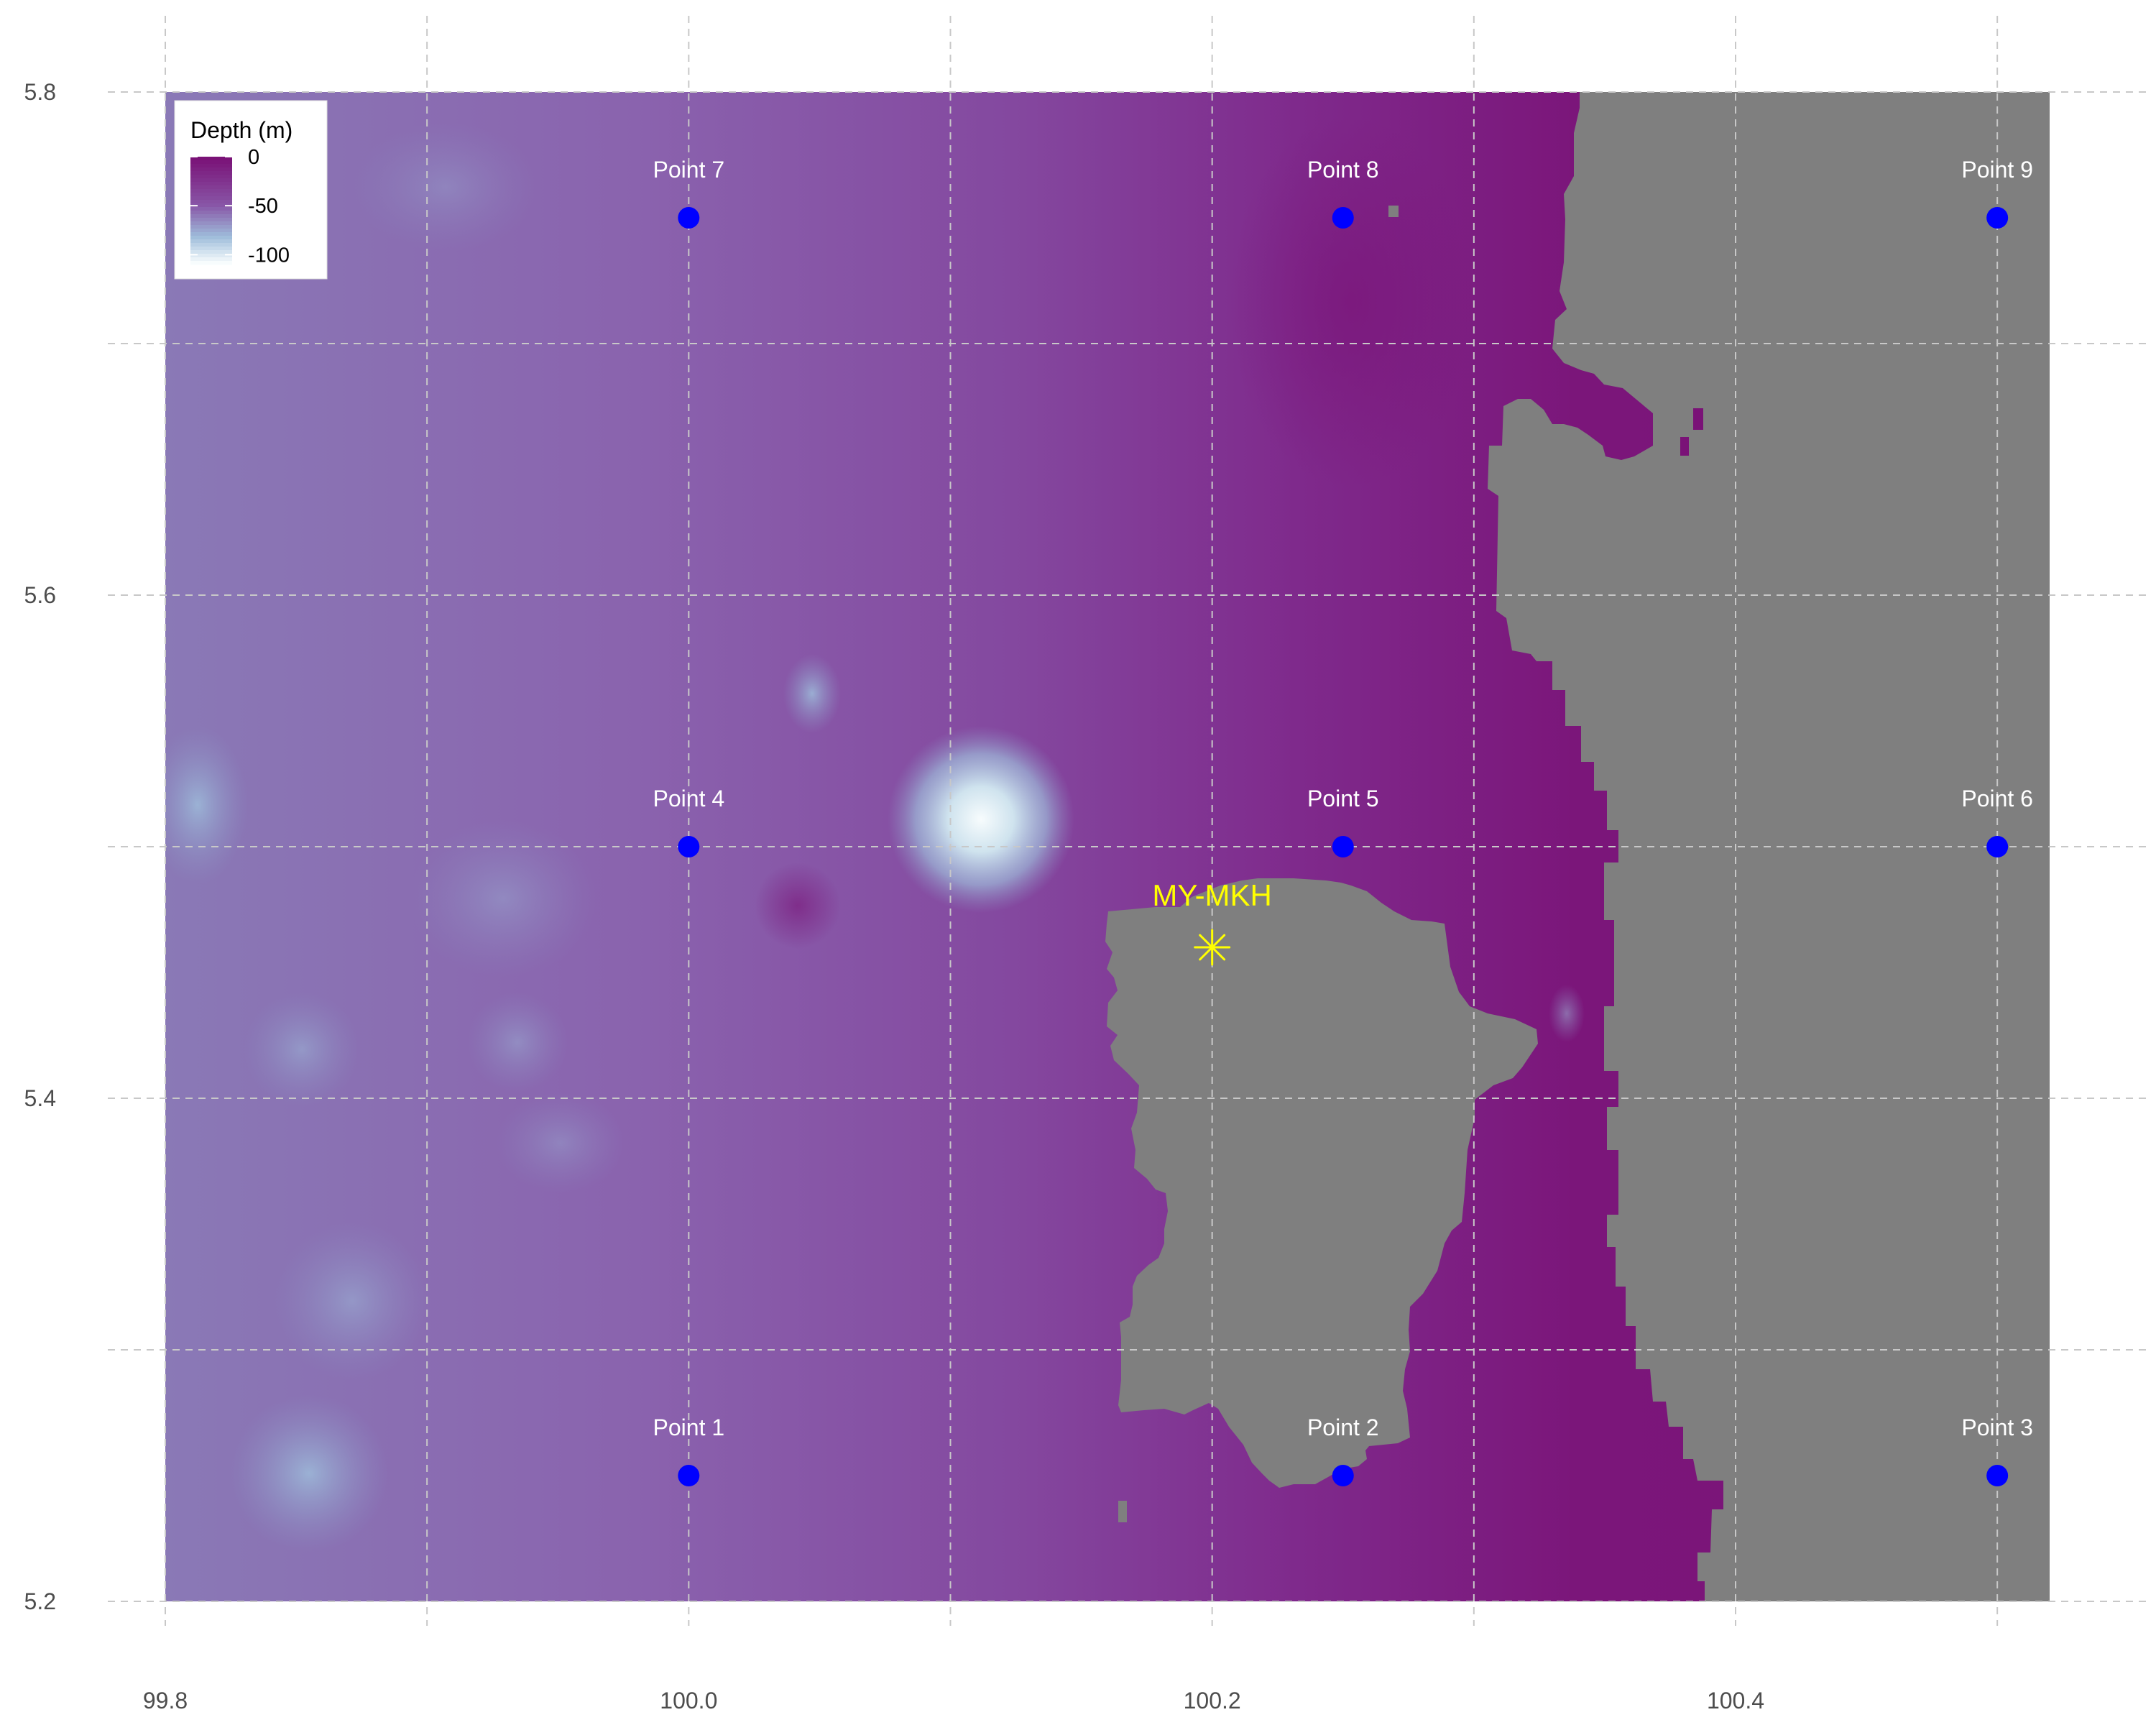  What do you see at coordinates (241, 130) in the screenshot?
I see `legend-title: Depth (m)` at bounding box center [241, 130].